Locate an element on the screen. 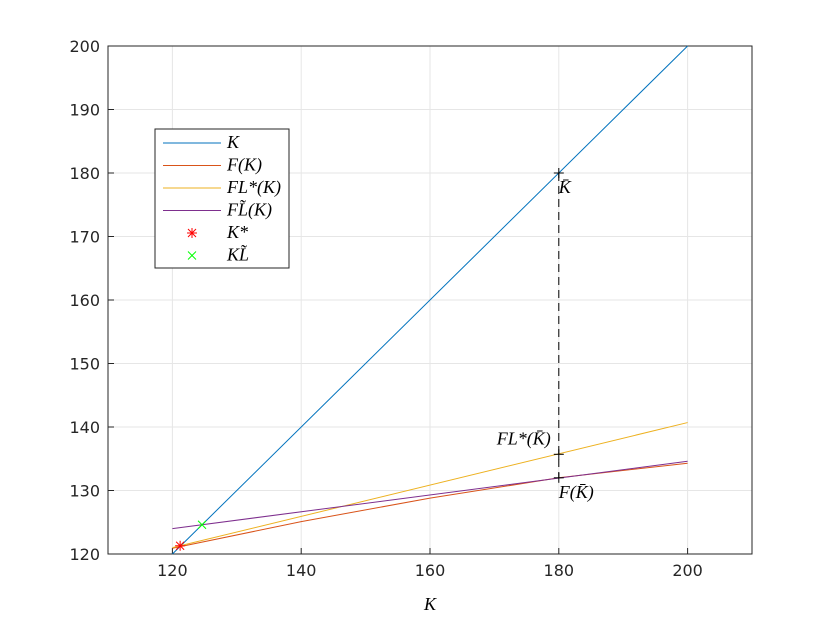 Image resolution: width=830 pixels, height=623 pixels. y-tick-label: 150 is located at coordinates (84, 364).